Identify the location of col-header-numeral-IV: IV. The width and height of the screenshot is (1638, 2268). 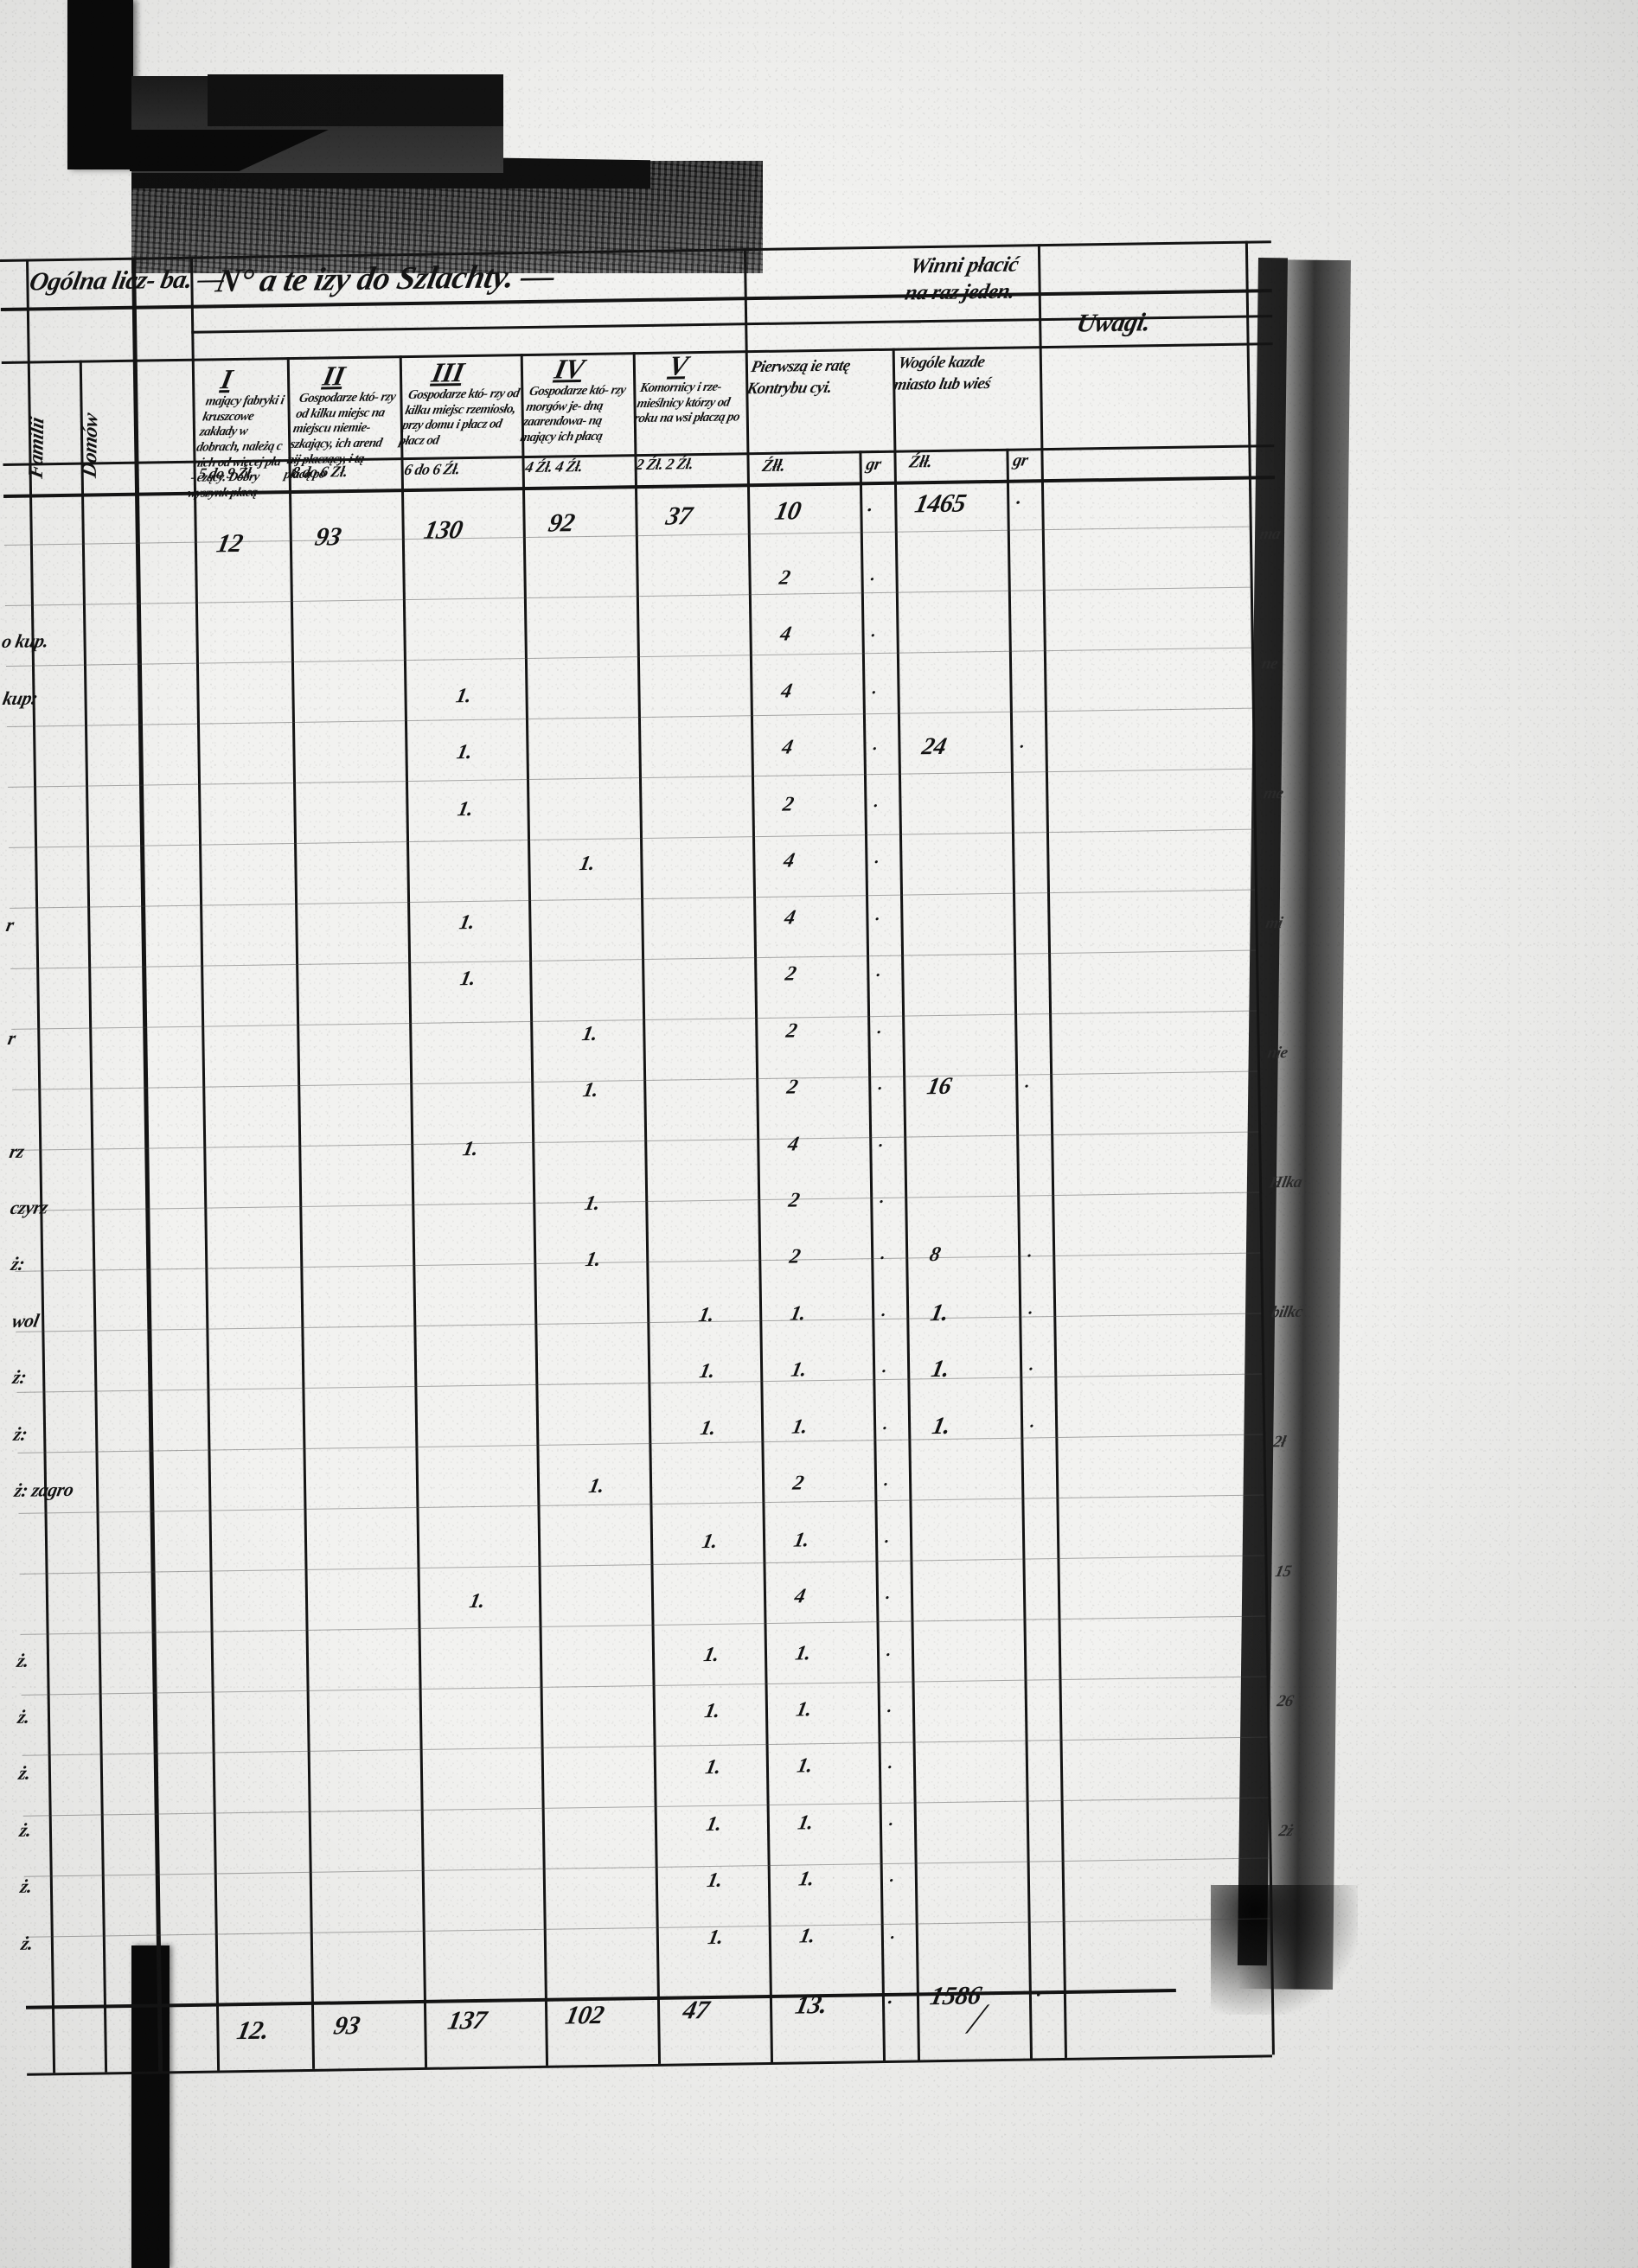
(569, 368).